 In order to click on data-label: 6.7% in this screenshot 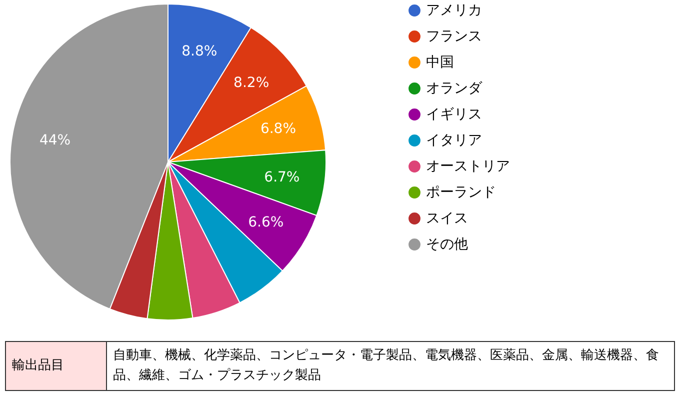, I will do `click(282, 177)`.